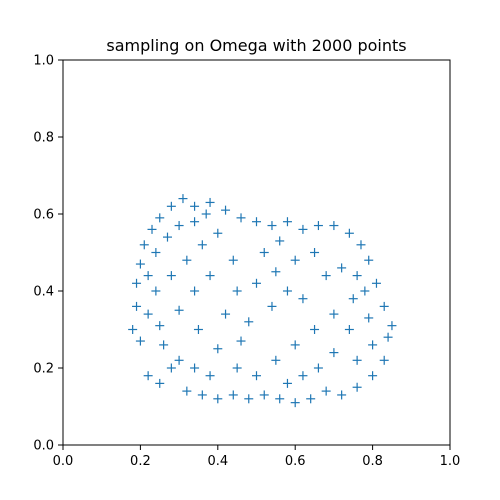  I want to click on x-tick-label: 1.0, so click(450, 461).